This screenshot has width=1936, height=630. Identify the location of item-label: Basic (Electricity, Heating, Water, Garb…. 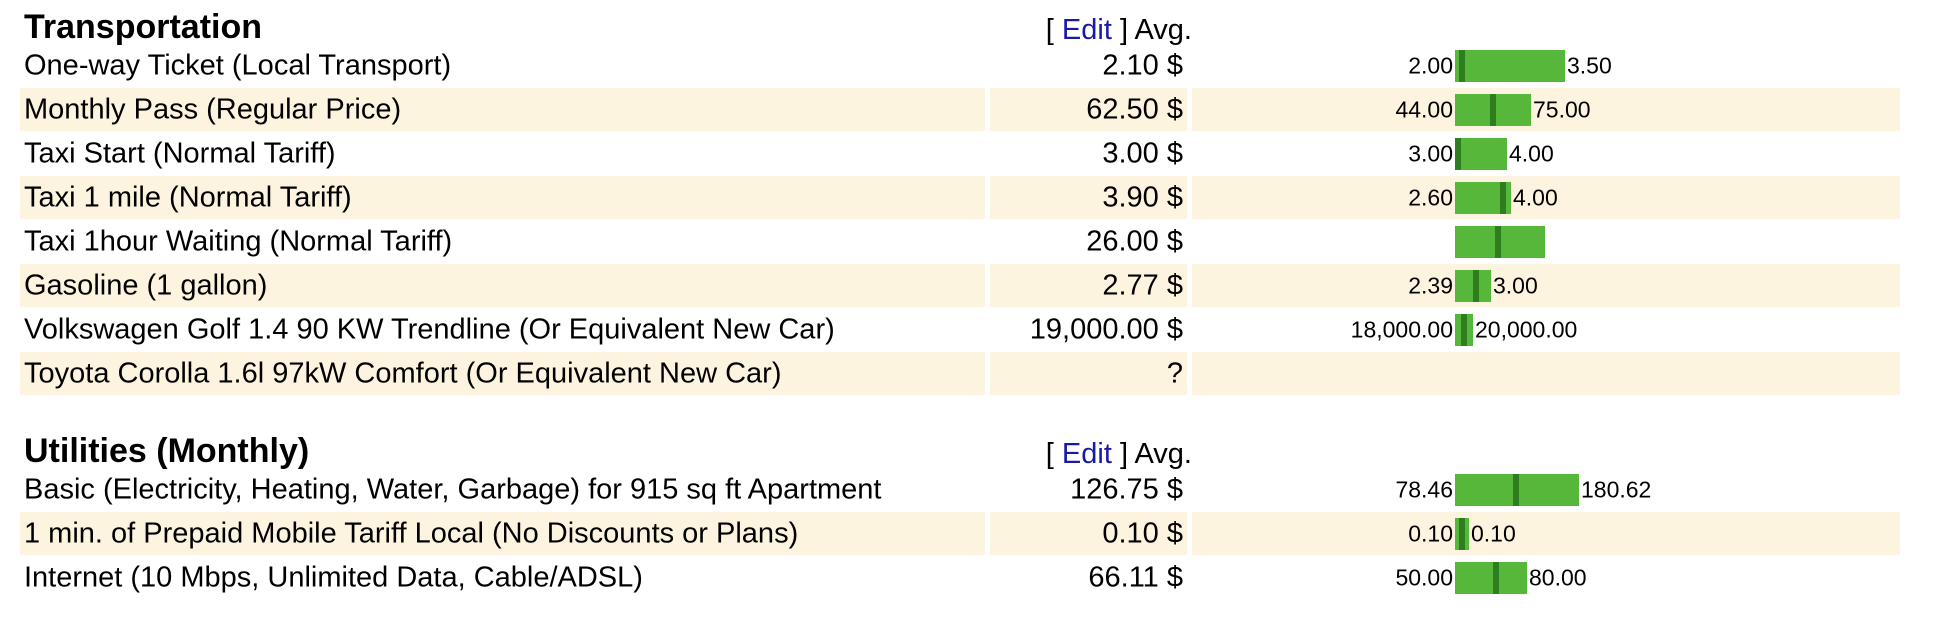
(453, 489).